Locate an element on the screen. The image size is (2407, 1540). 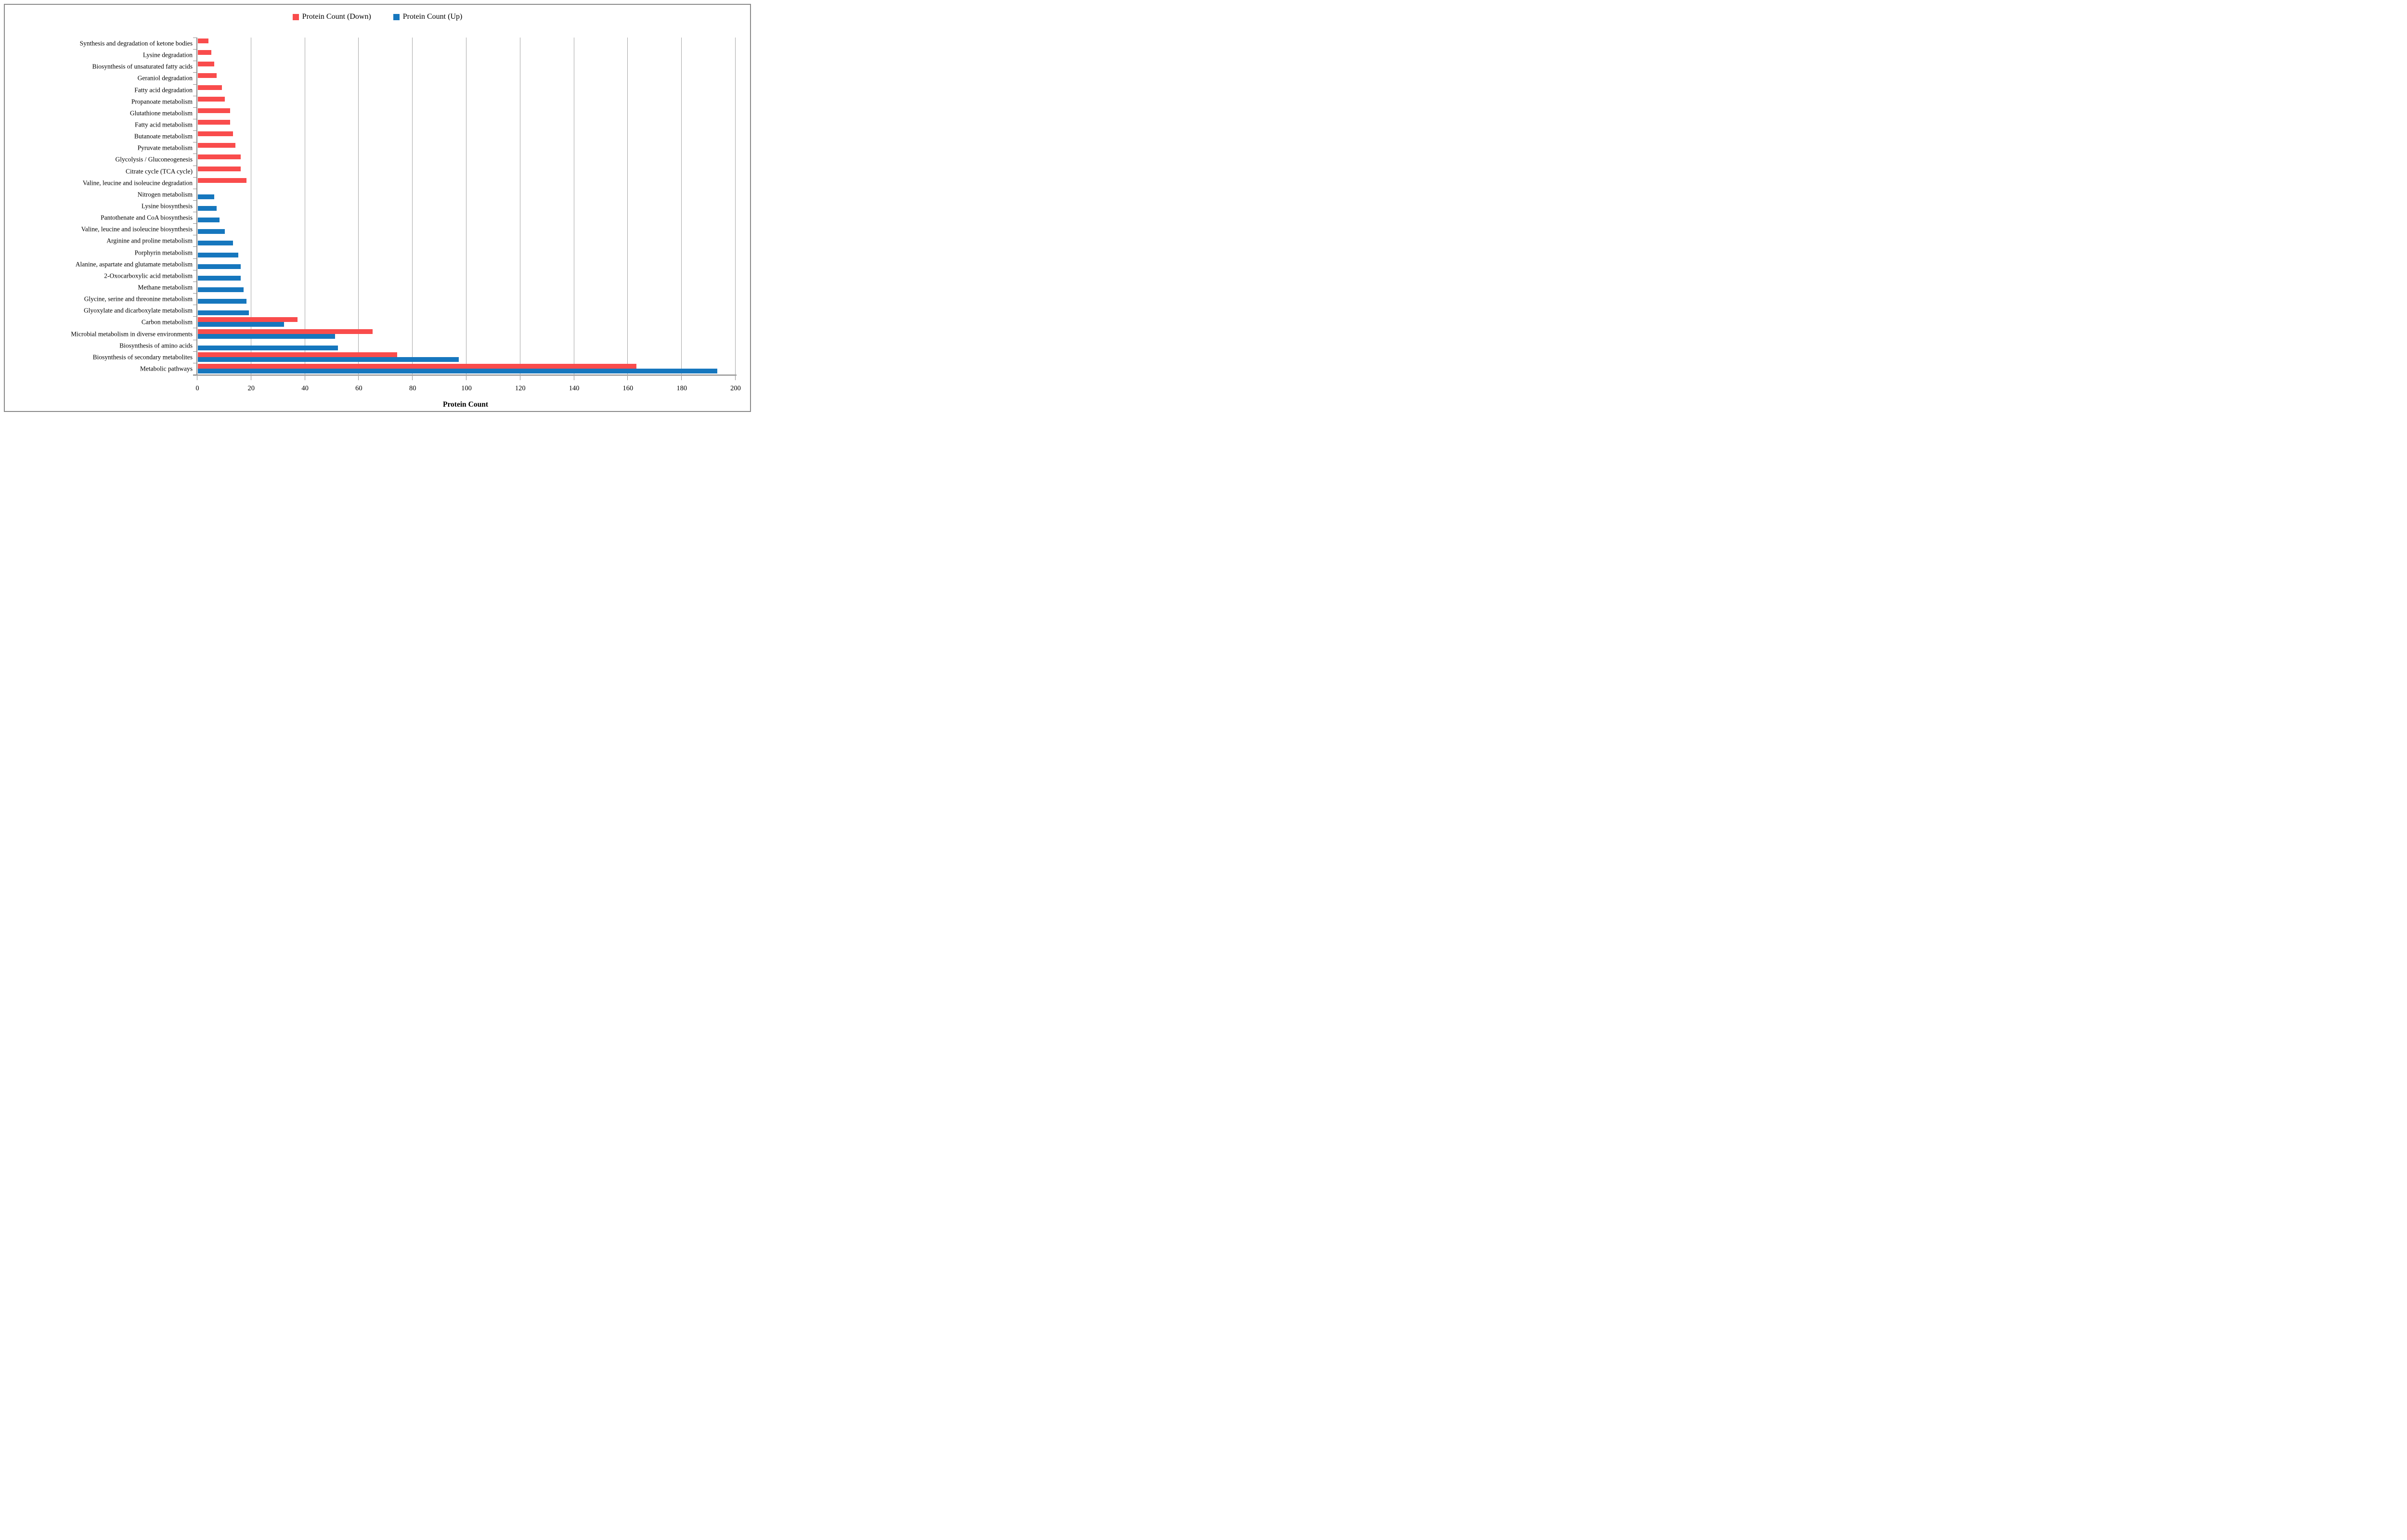
category-row: Glutathione metabolism is located at coordinates (433, 113).